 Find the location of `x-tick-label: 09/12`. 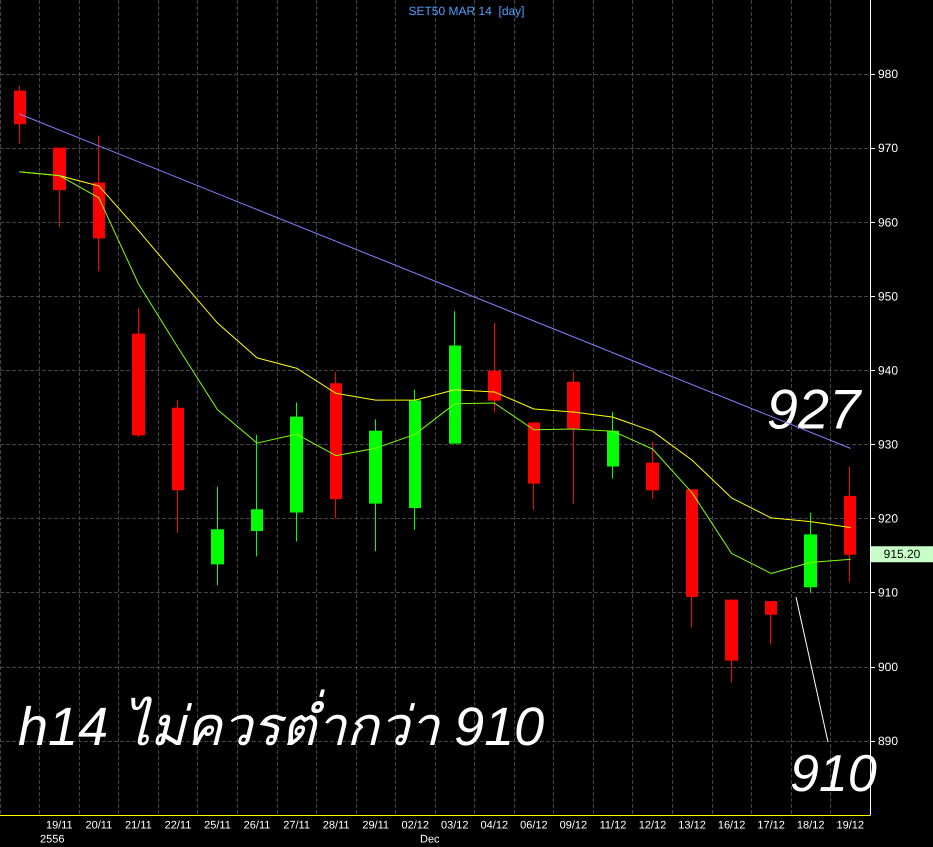

x-tick-label: 09/12 is located at coordinates (574, 826).